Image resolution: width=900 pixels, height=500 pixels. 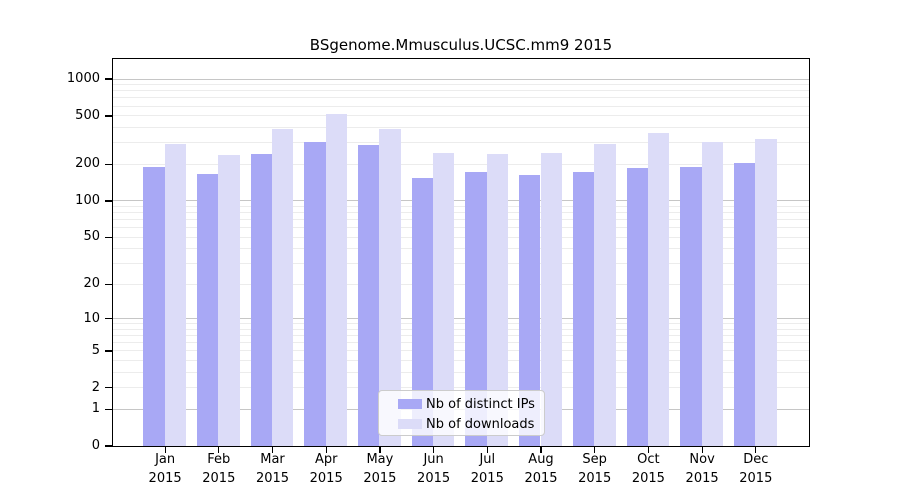 What do you see at coordinates (175, 295) in the screenshot?
I see `bar-downloads-jan` at bounding box center [175, 295].